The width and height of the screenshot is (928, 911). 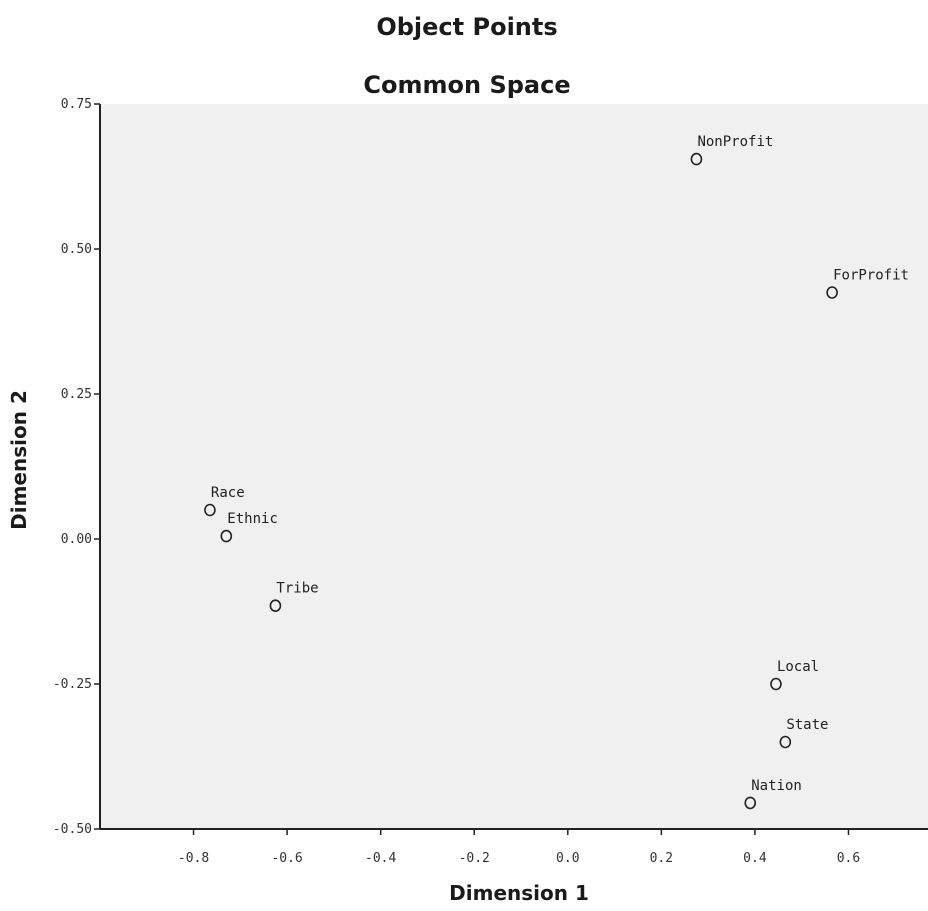 I want to click on x-tick-label: 0.6, so click(x=848, y=858).